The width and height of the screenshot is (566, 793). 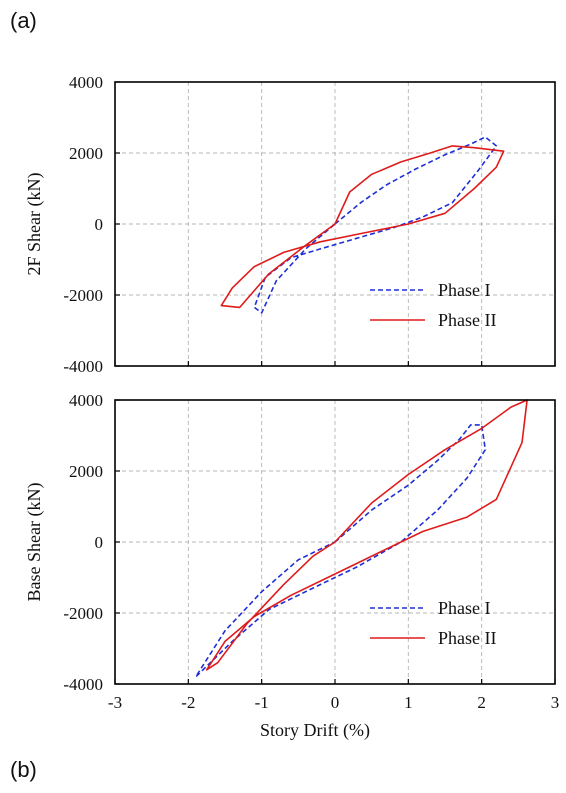 I want to click on x-tick-label: 1, so click(x=408, y=702).